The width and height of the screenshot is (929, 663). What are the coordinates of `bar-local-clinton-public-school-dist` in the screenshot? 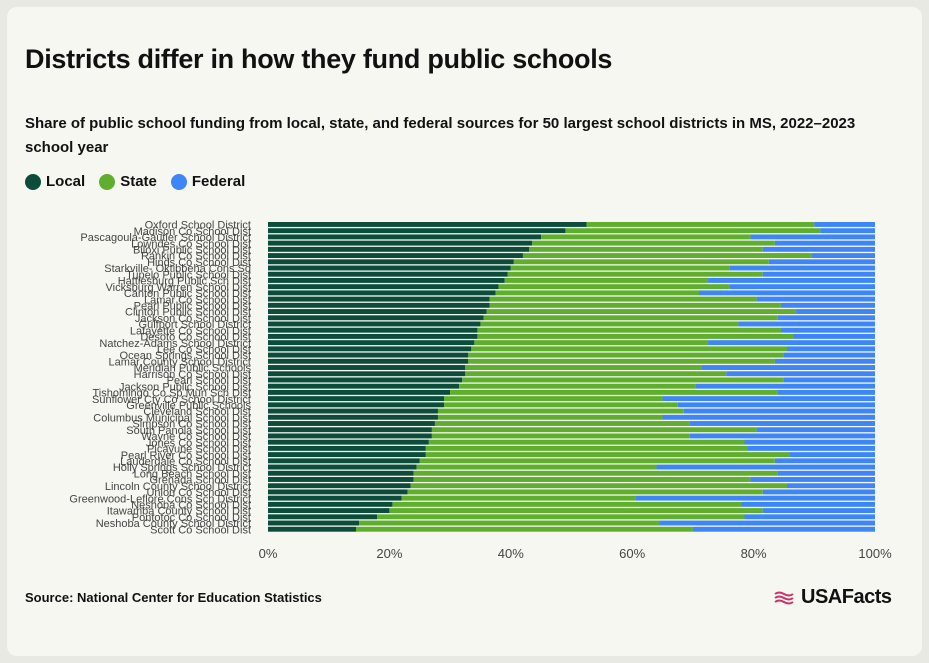 It's located at (377, 311).